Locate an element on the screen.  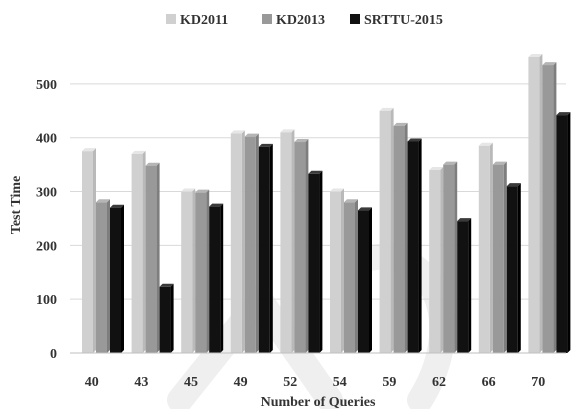
x-tick-label: 66 is located at coordinates (489, 382).